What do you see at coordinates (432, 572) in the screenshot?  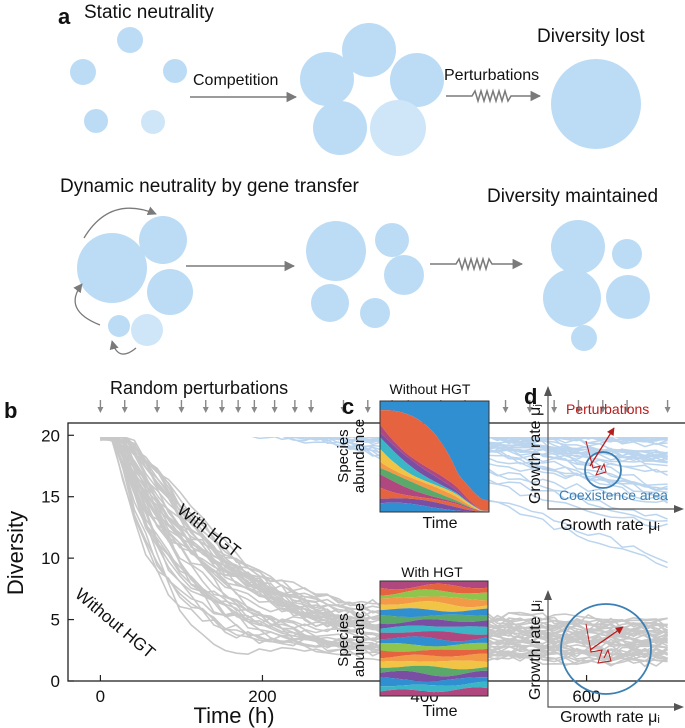 I see `with-hgt-title: With HGT` at bounding box center [432, 572].